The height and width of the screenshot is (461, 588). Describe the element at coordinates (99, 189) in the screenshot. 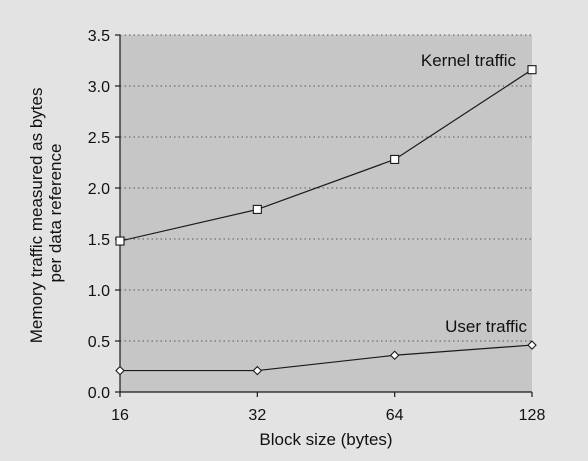

I see `y-tick-label: 2.0` at that location.